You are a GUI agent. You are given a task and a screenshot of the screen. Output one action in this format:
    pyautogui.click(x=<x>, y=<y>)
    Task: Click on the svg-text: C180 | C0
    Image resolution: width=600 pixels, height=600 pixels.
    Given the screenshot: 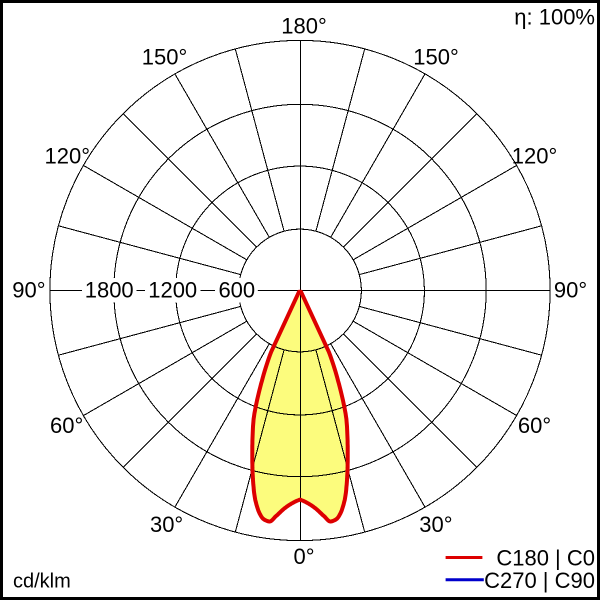 What is the action you would take?
    pyautogui.click(x=545, y=558)
    